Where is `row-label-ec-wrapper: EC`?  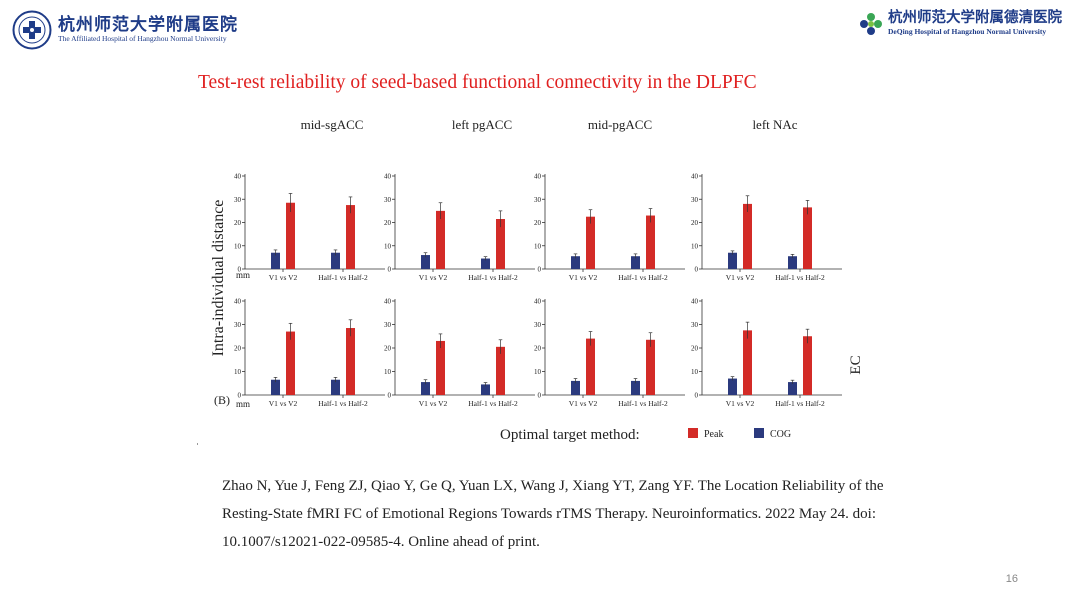
row-label-ec-wrapper: EC is located at coordinates (856, 364).